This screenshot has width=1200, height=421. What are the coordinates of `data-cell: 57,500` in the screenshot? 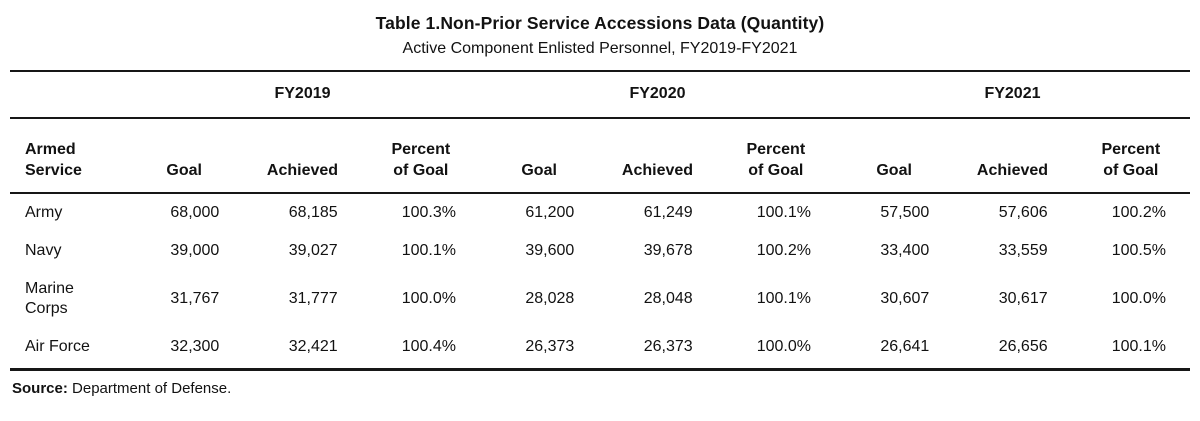 It's located at (905, 213).